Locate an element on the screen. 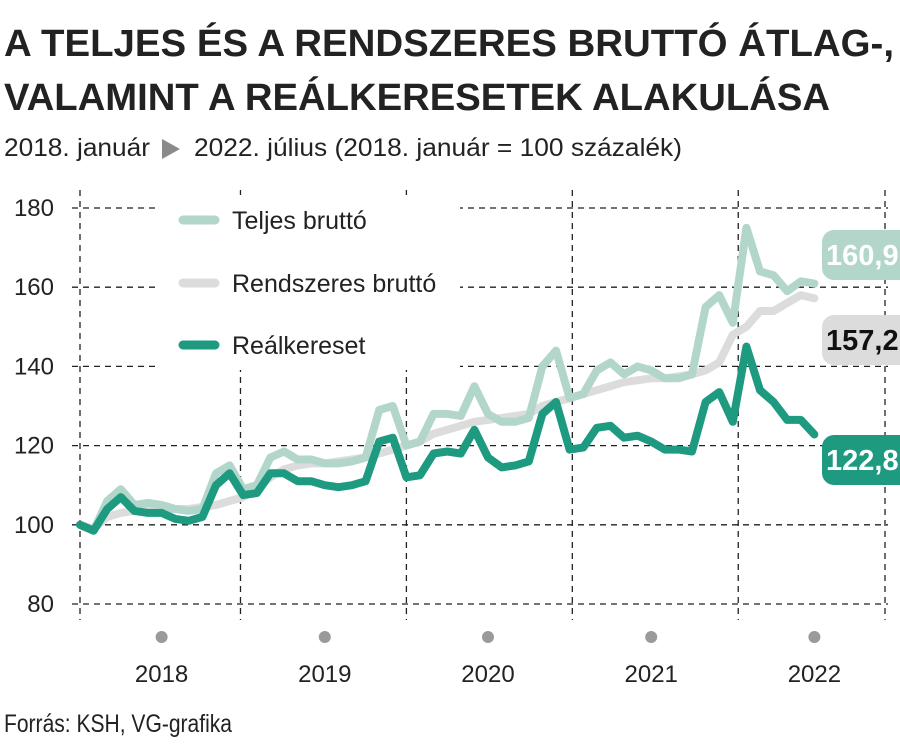  subtitle-start: 2018. január is located at coordinates (77, 148).